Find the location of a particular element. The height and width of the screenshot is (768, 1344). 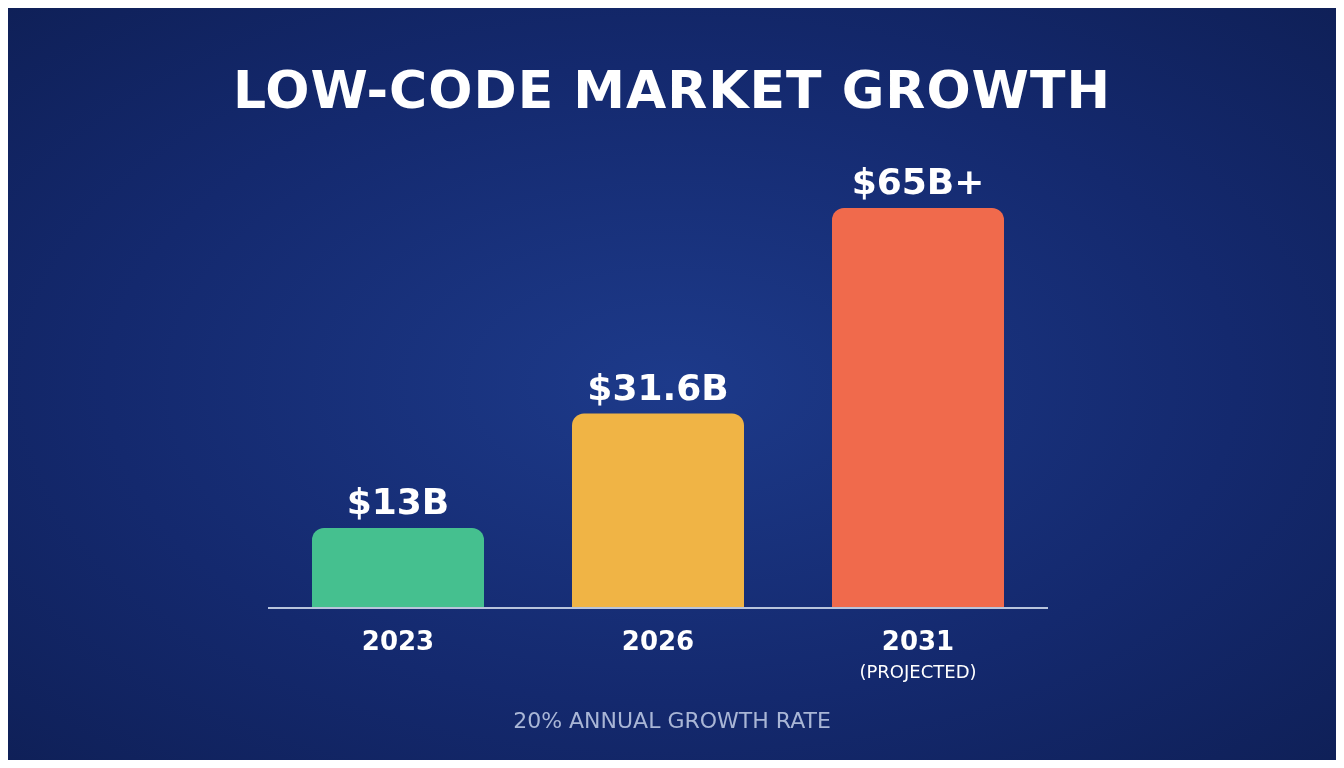

x-tick-label: 2031 (PROJECTED) is located at coordinates (918, 654).